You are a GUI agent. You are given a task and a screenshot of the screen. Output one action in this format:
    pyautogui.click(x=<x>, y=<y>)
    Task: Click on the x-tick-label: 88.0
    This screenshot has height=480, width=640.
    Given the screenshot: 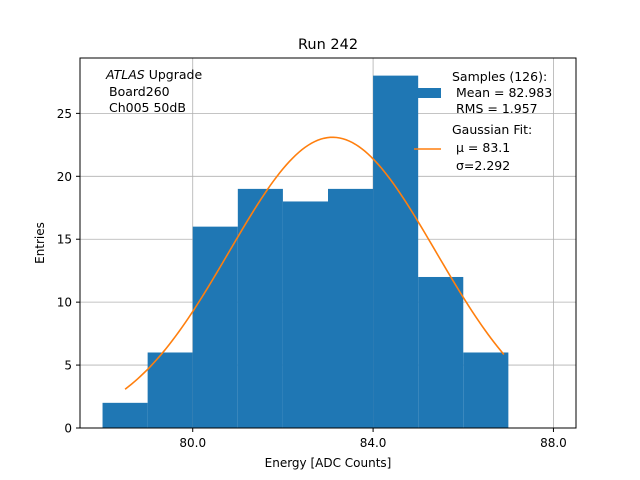 What is the action you would take?
    pyautogui.click(x=553, y=443)
    